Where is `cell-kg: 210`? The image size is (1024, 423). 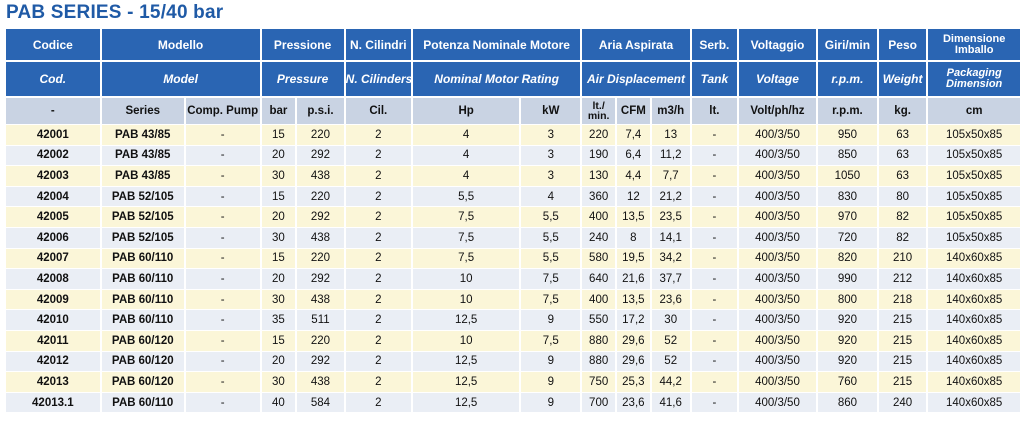
cell-kg: 210 is located at coordinates (903, 258).